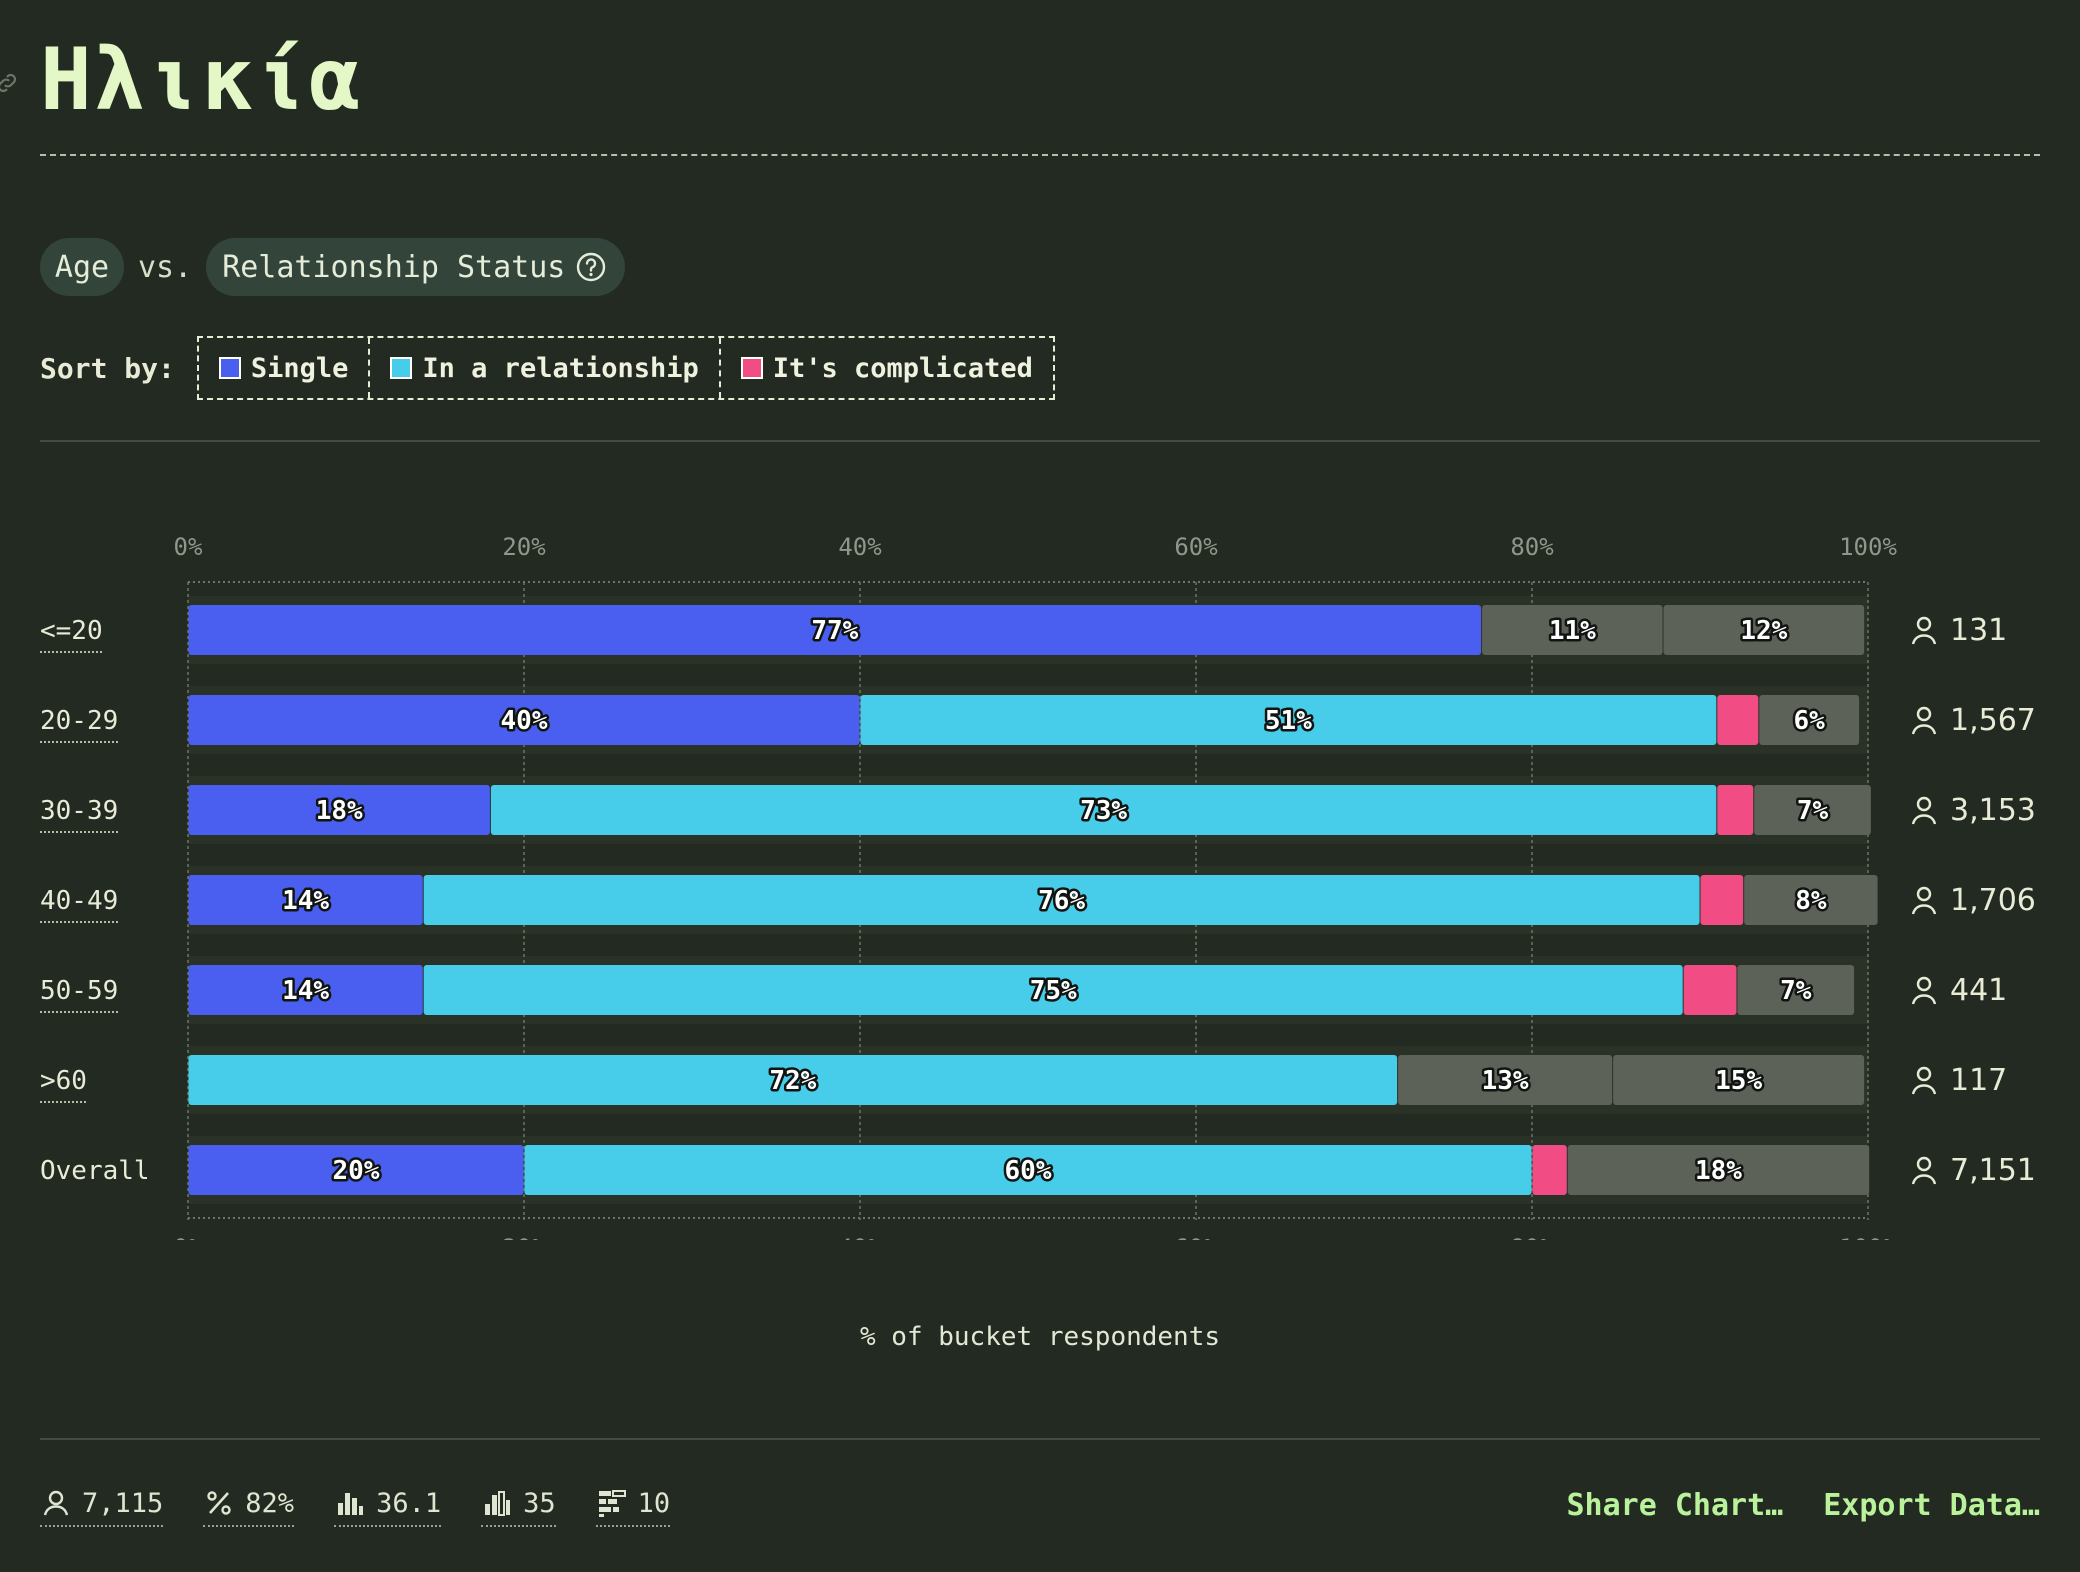  I want to click on x-variable-label: Age, so click(82, 267).